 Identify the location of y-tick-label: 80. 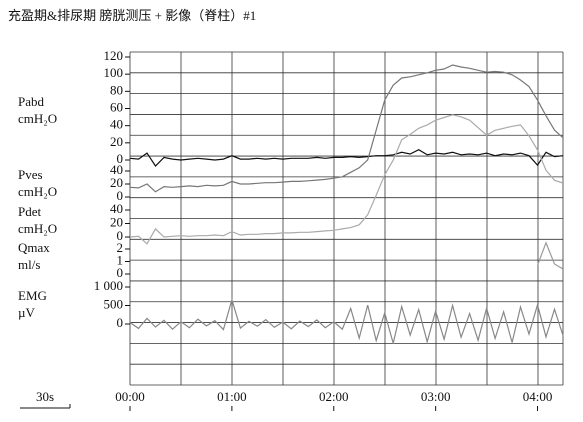
(116, 89).